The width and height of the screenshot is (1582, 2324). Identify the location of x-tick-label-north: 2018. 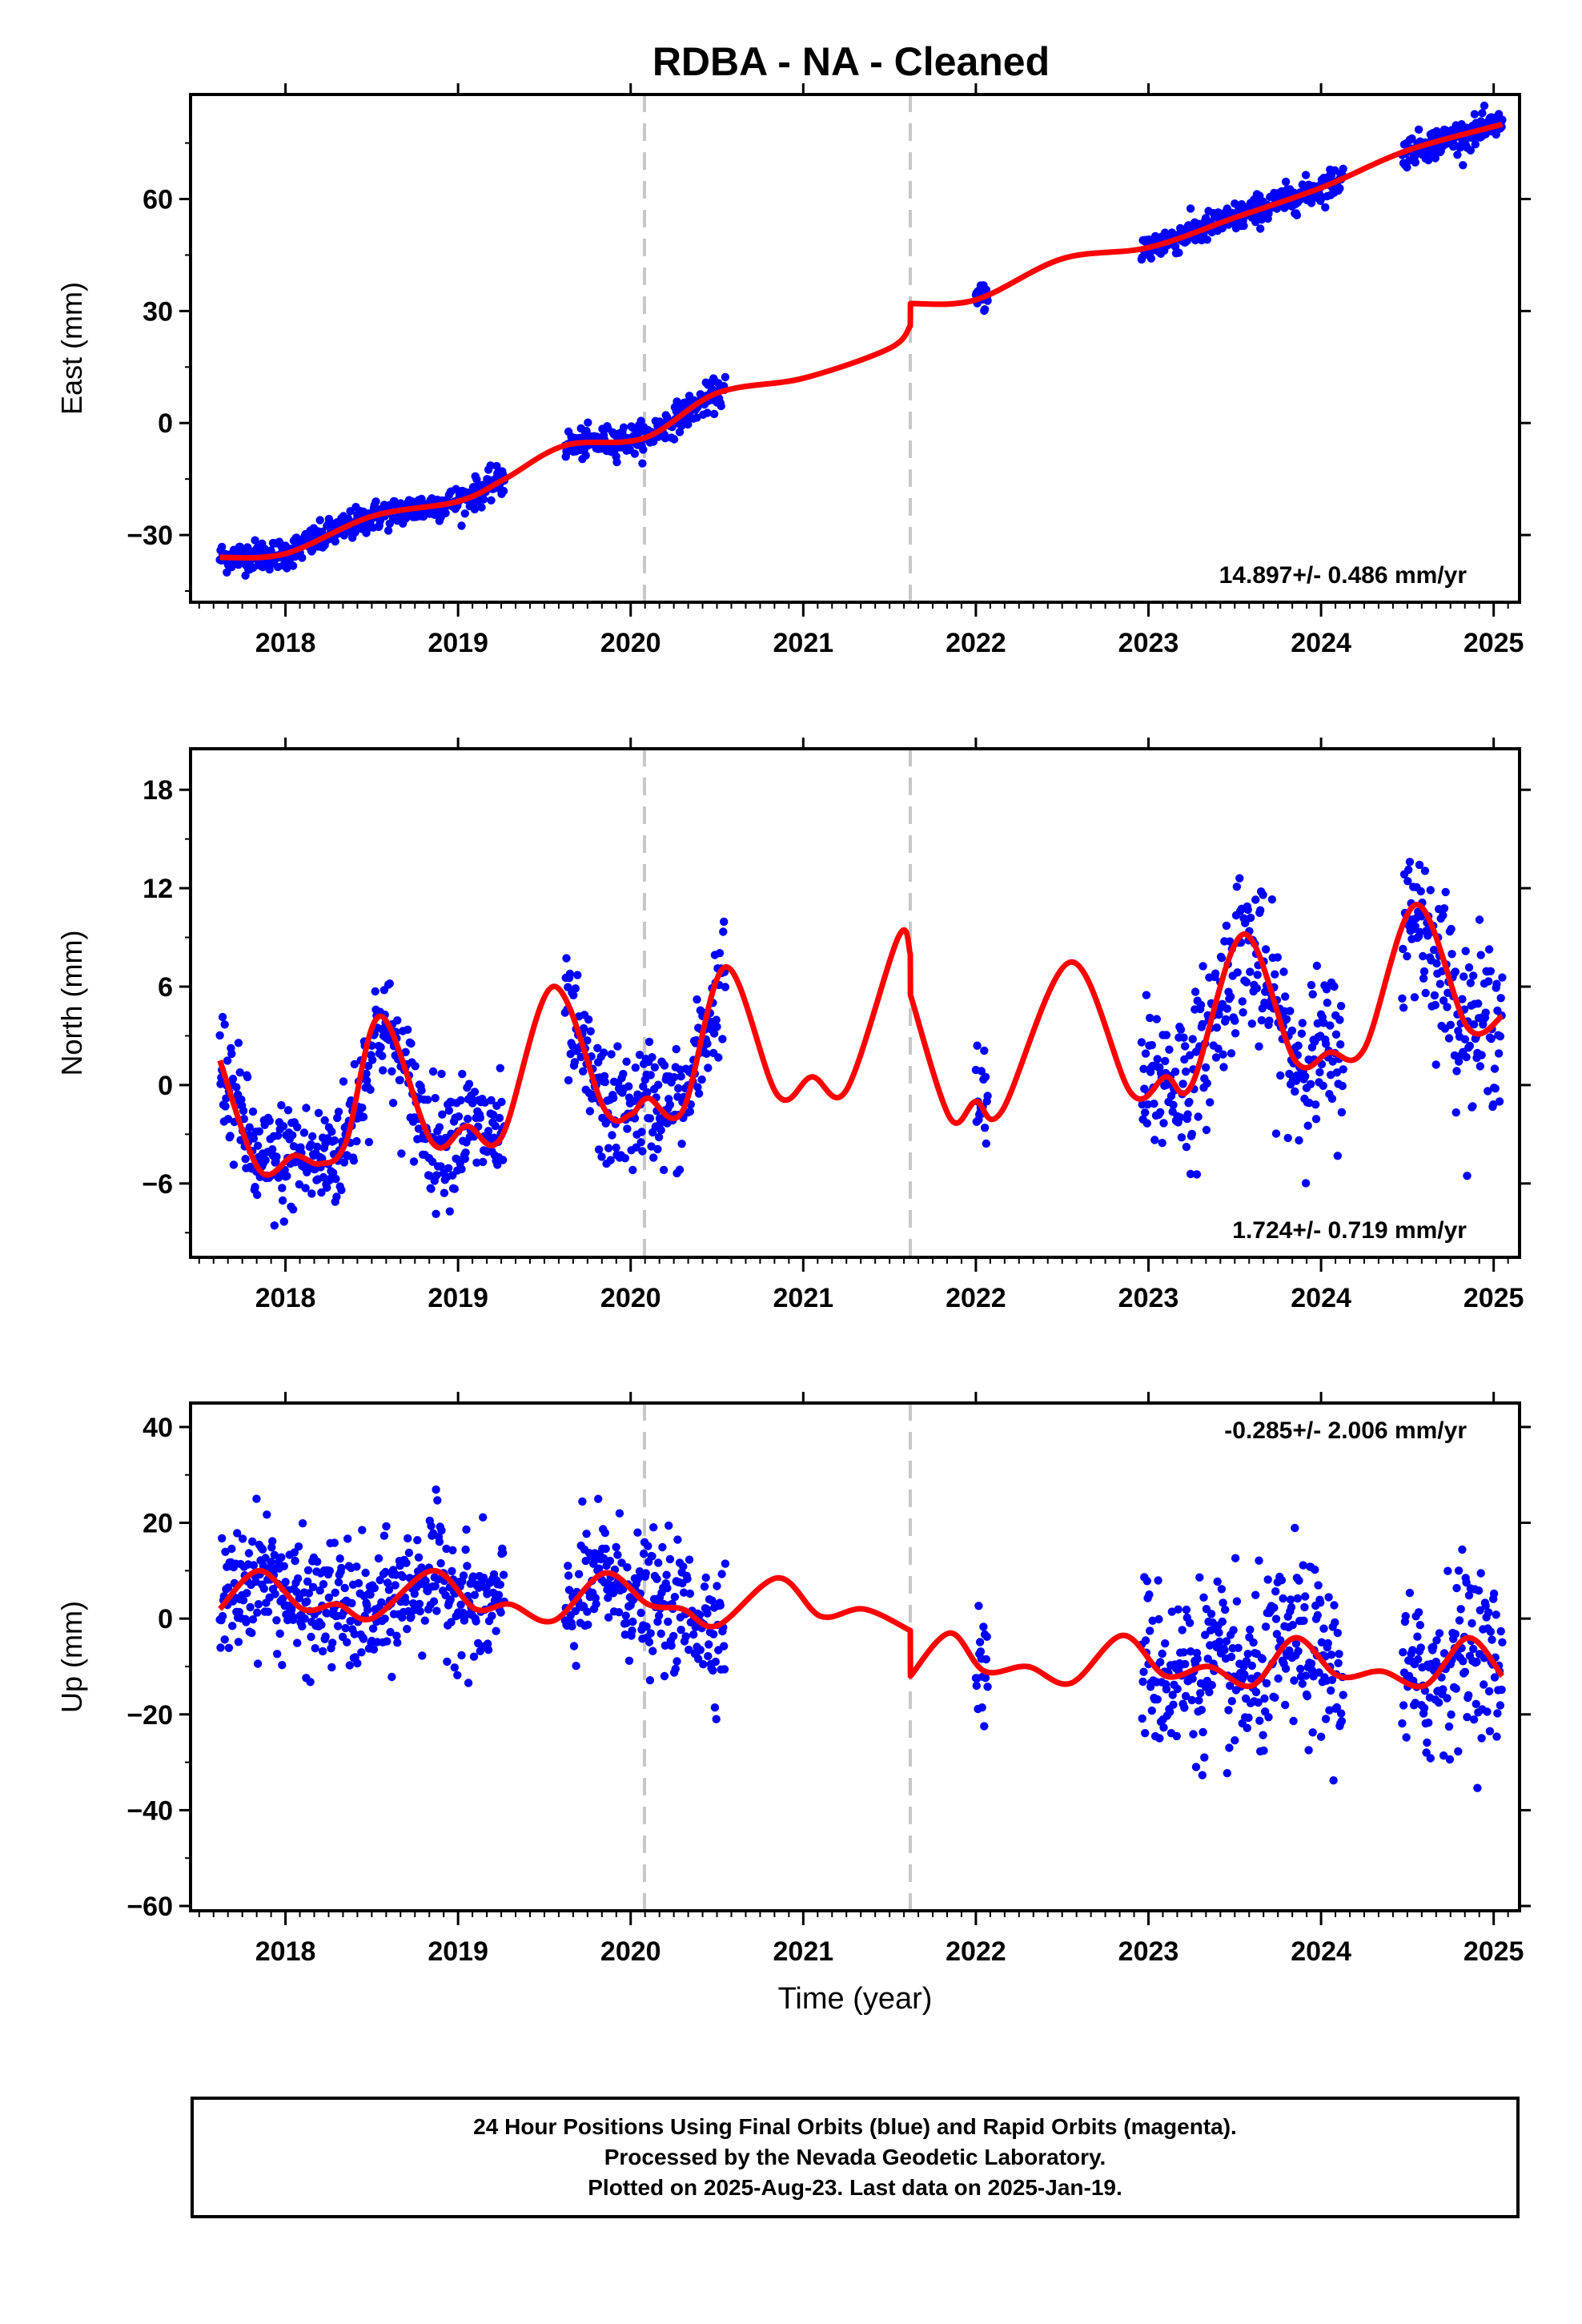
(285, 1298).